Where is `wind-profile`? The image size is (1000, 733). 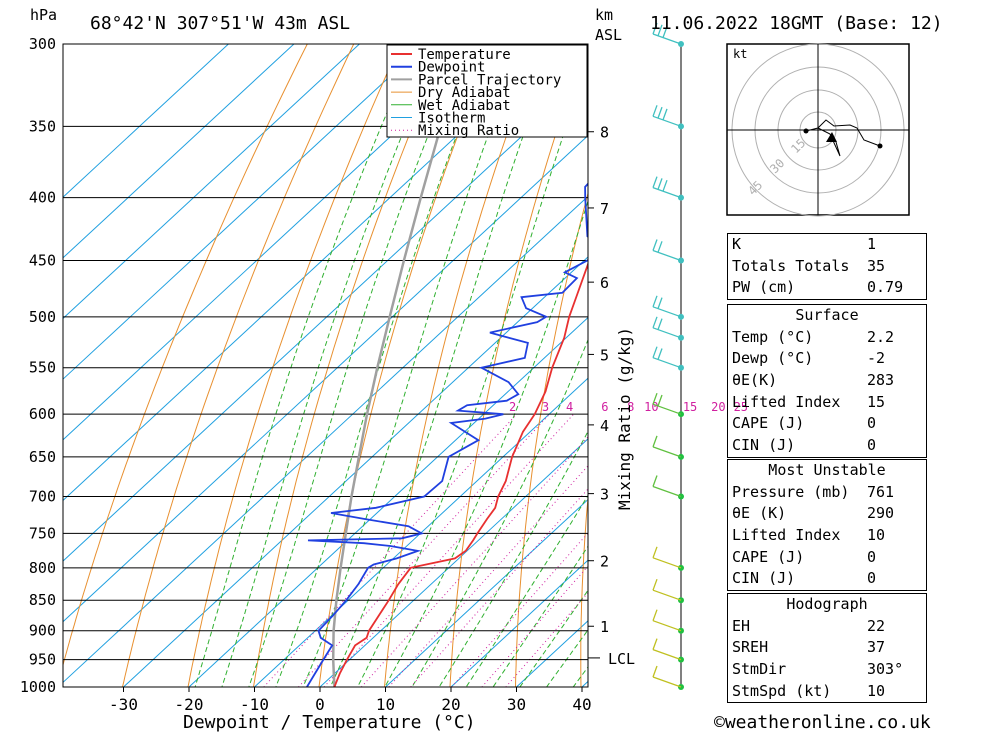 wind-profile is located at coordinates (668, 356).